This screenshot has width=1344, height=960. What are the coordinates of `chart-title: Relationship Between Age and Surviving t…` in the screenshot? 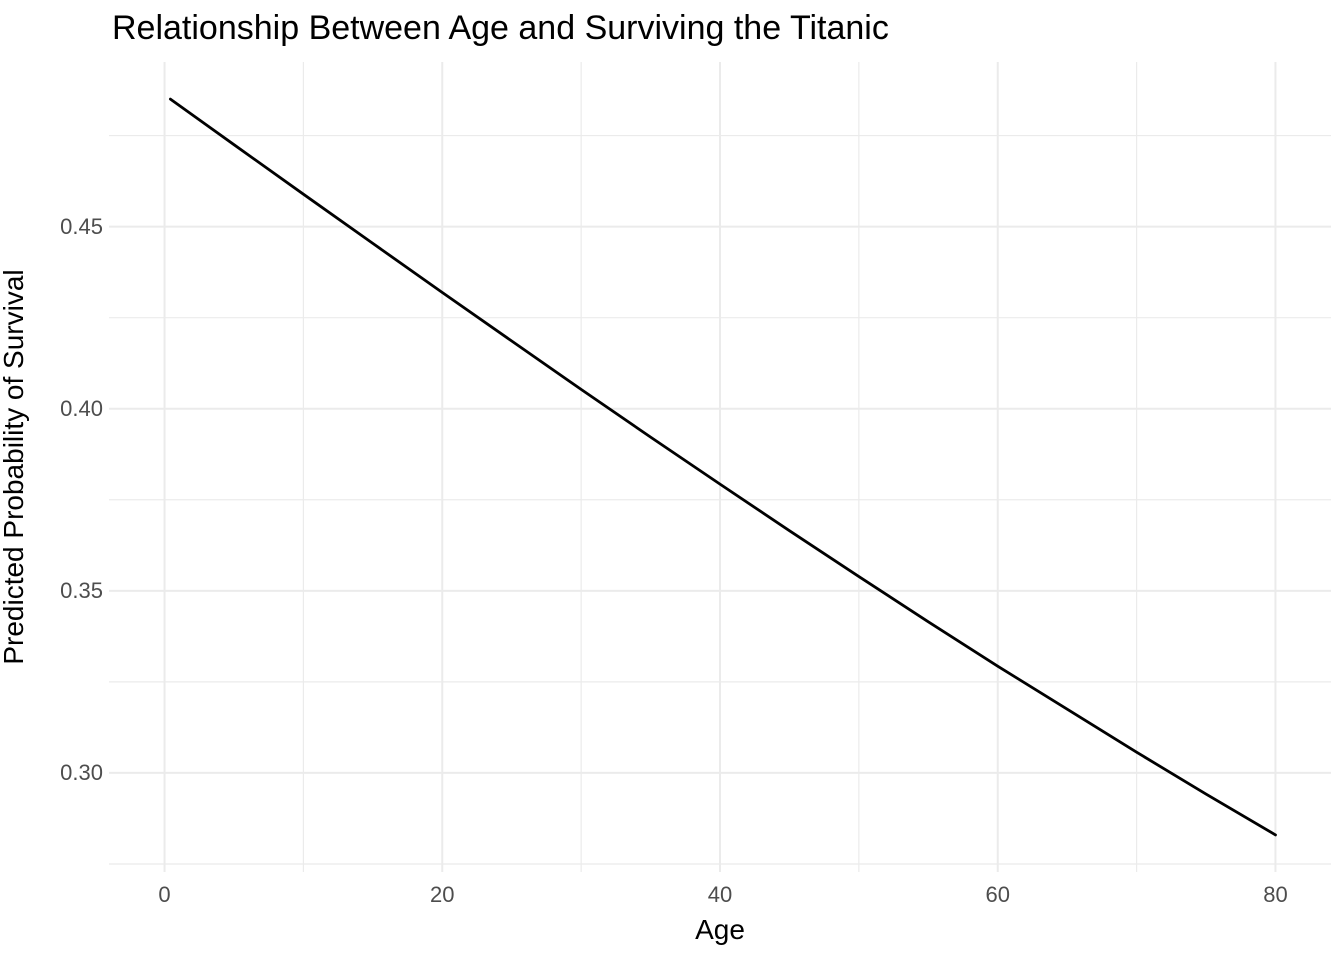 It's located at (500, 28).